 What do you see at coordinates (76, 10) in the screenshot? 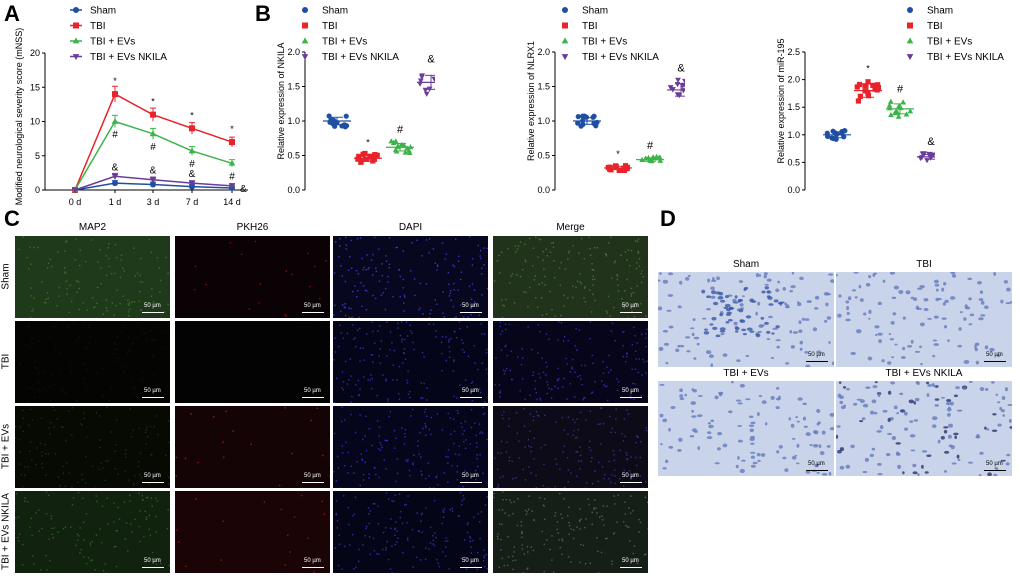
I see `legend-marker` at bounding box center [76, 10].